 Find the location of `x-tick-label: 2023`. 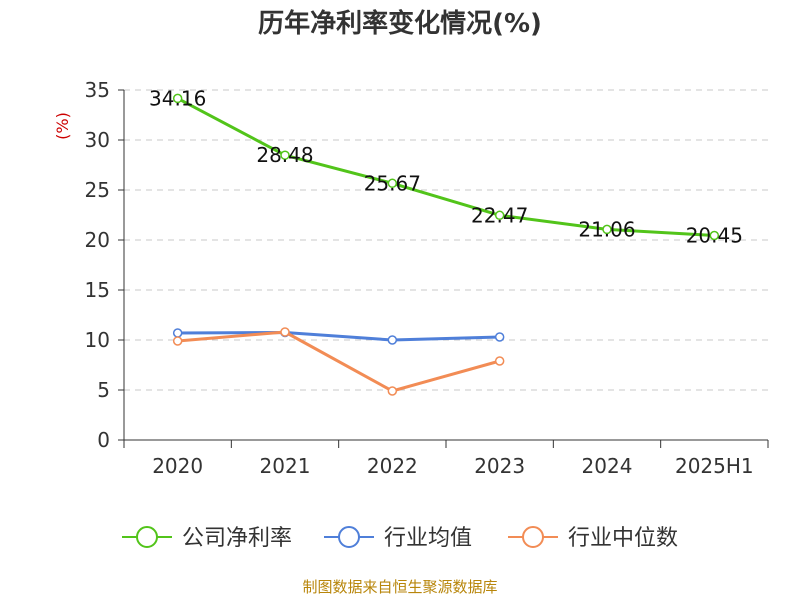

x-tick-label: 2023 is located at coordinates (499, 466).